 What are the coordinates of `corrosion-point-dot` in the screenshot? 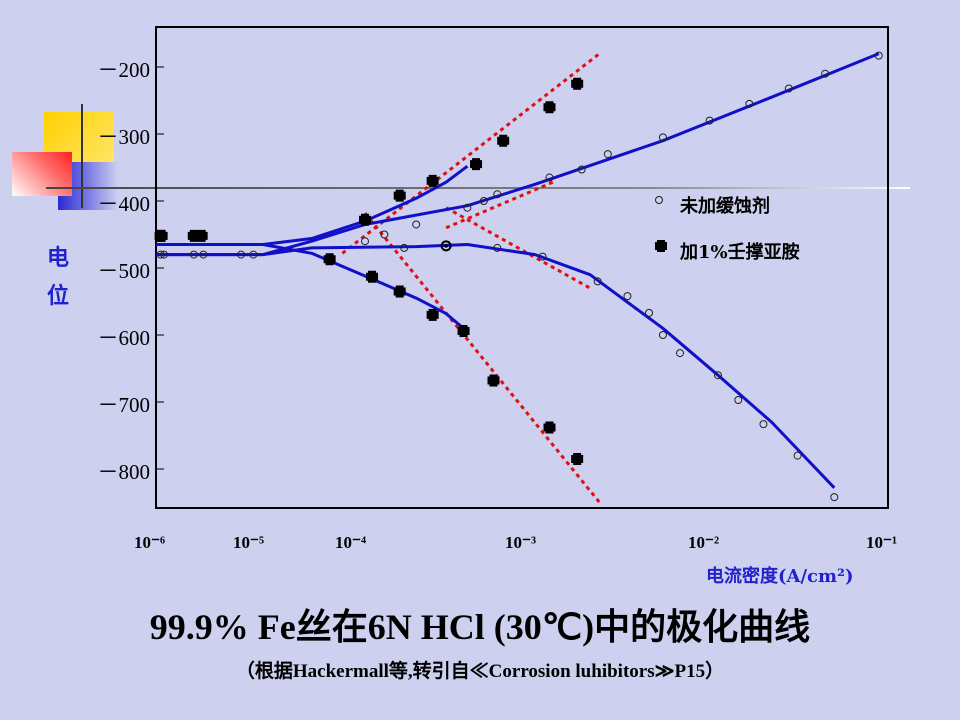 It's located at (446, 246).